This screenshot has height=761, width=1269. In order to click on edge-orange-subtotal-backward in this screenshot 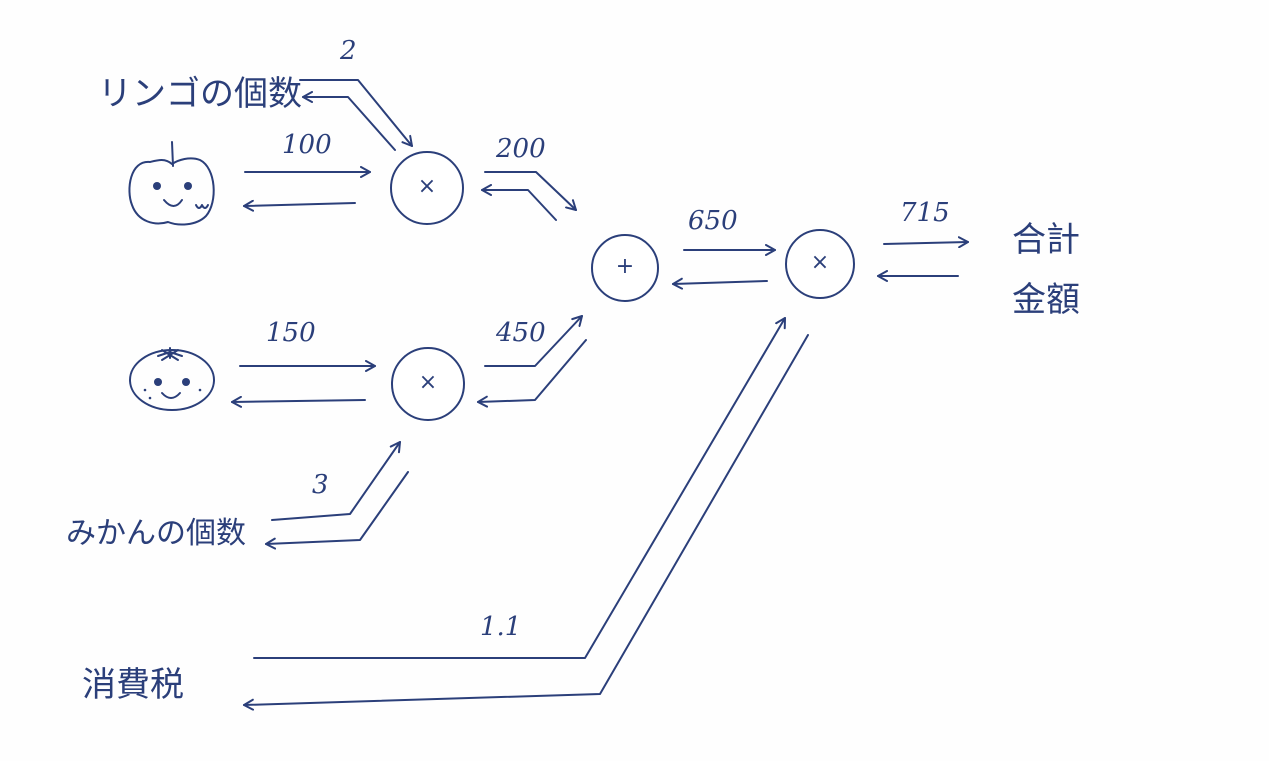, I will do `click(532, 373)`.